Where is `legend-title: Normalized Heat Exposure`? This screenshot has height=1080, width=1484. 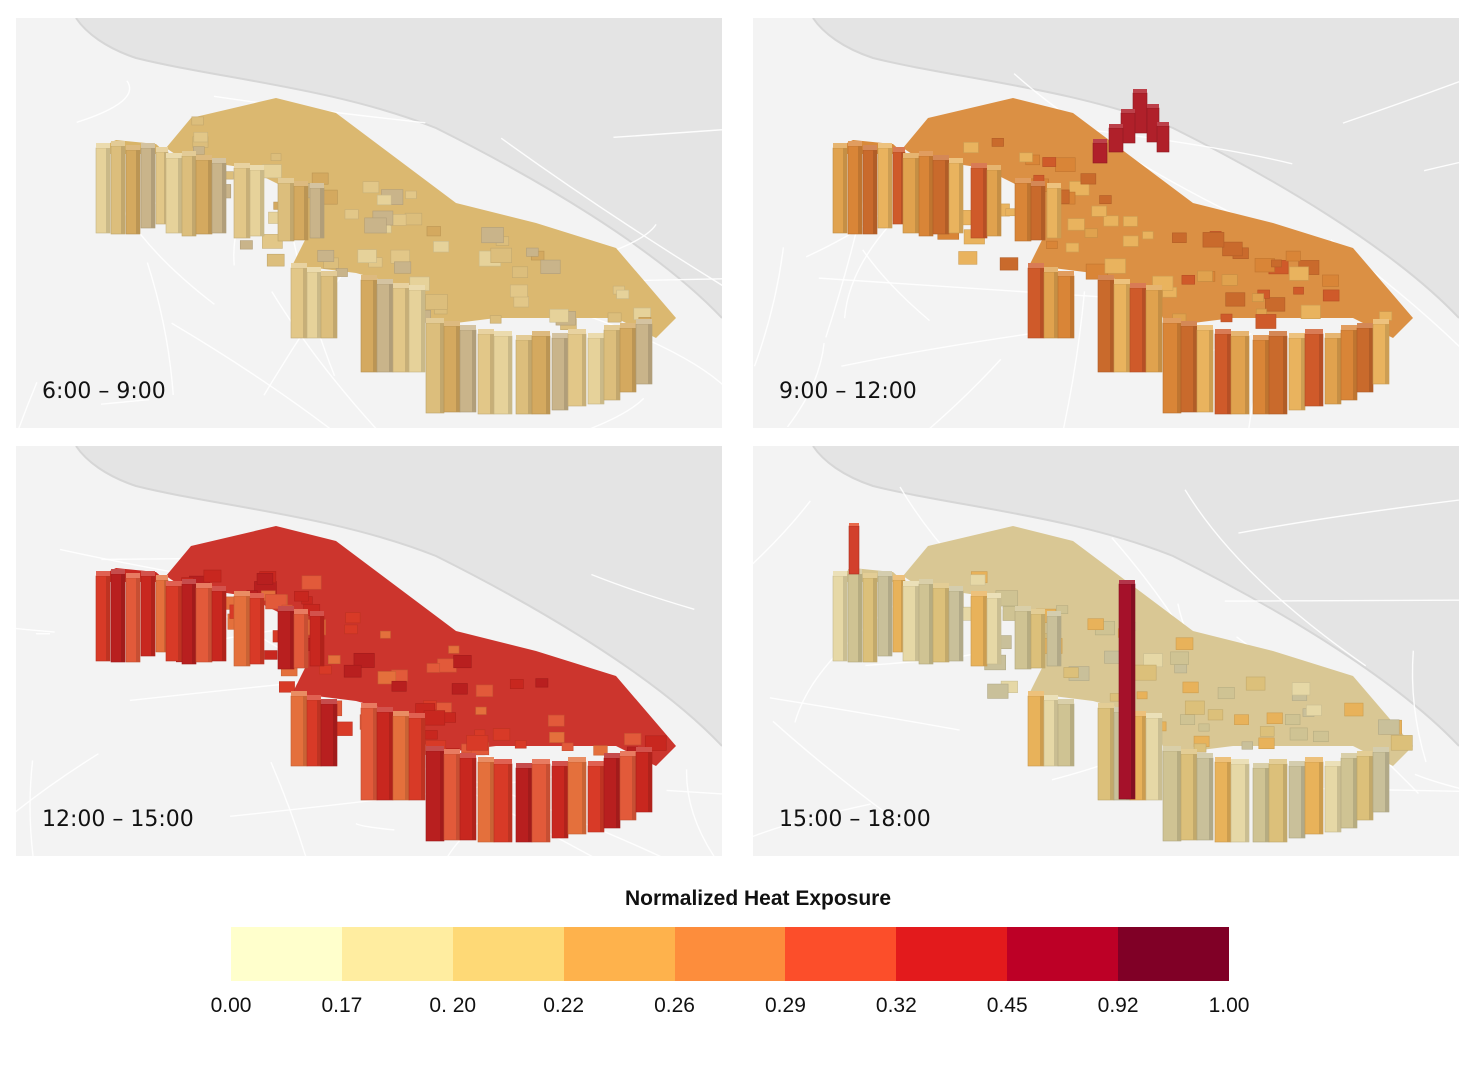
legend-title: Normalized Heat Exposure is located at coordinates (758, 898).